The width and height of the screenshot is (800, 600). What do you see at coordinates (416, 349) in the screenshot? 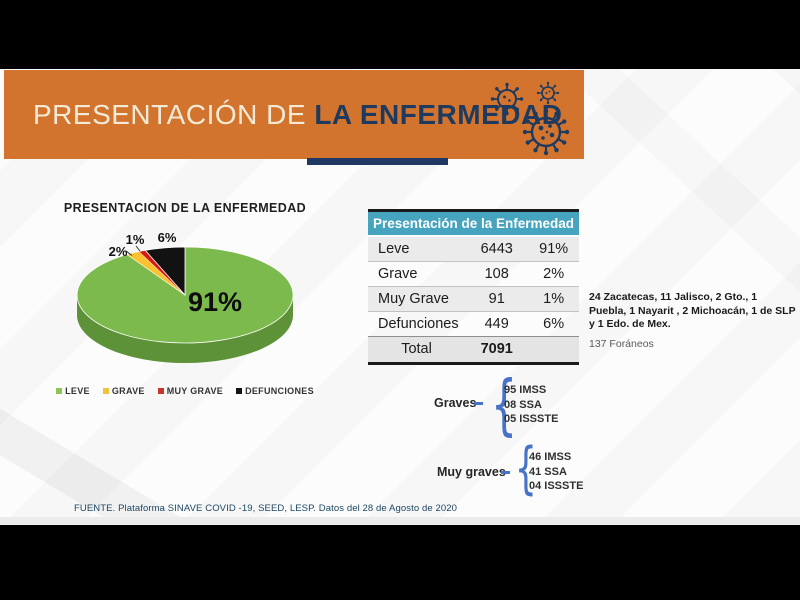
I see `total-label: Total` at bounding box center [416, 349].